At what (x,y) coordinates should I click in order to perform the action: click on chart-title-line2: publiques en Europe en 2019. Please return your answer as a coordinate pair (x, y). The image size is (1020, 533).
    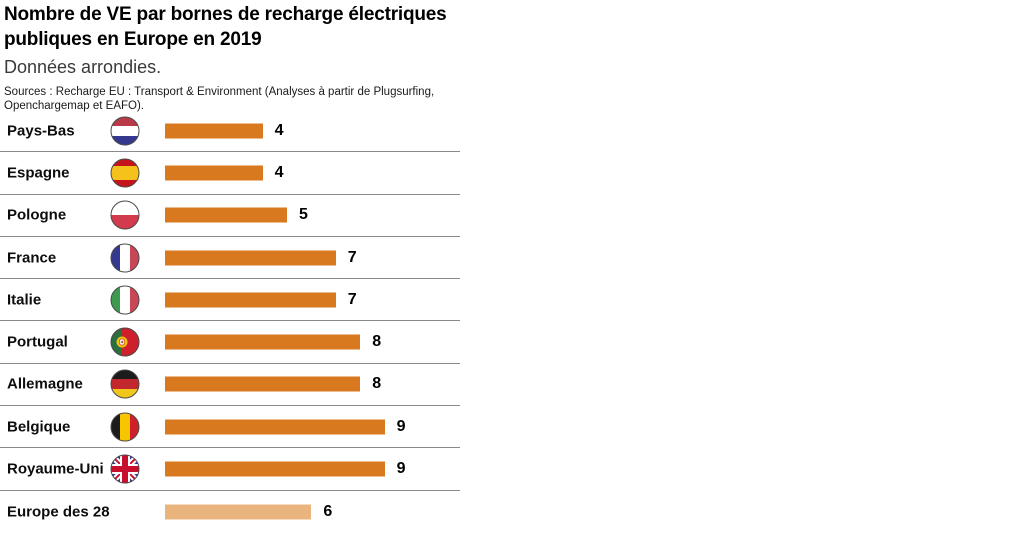
    Looking at the image, I should click on (133, 39).